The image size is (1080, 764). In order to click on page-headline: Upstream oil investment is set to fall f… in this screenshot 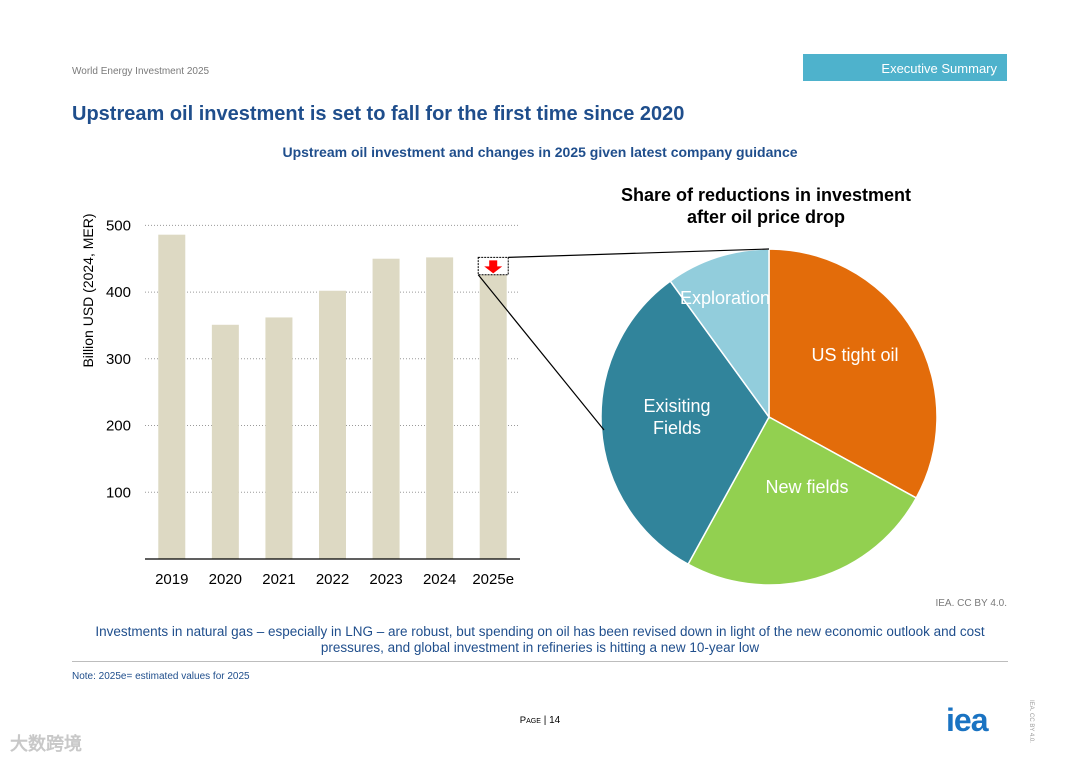, I will do `click(378, 114)`.